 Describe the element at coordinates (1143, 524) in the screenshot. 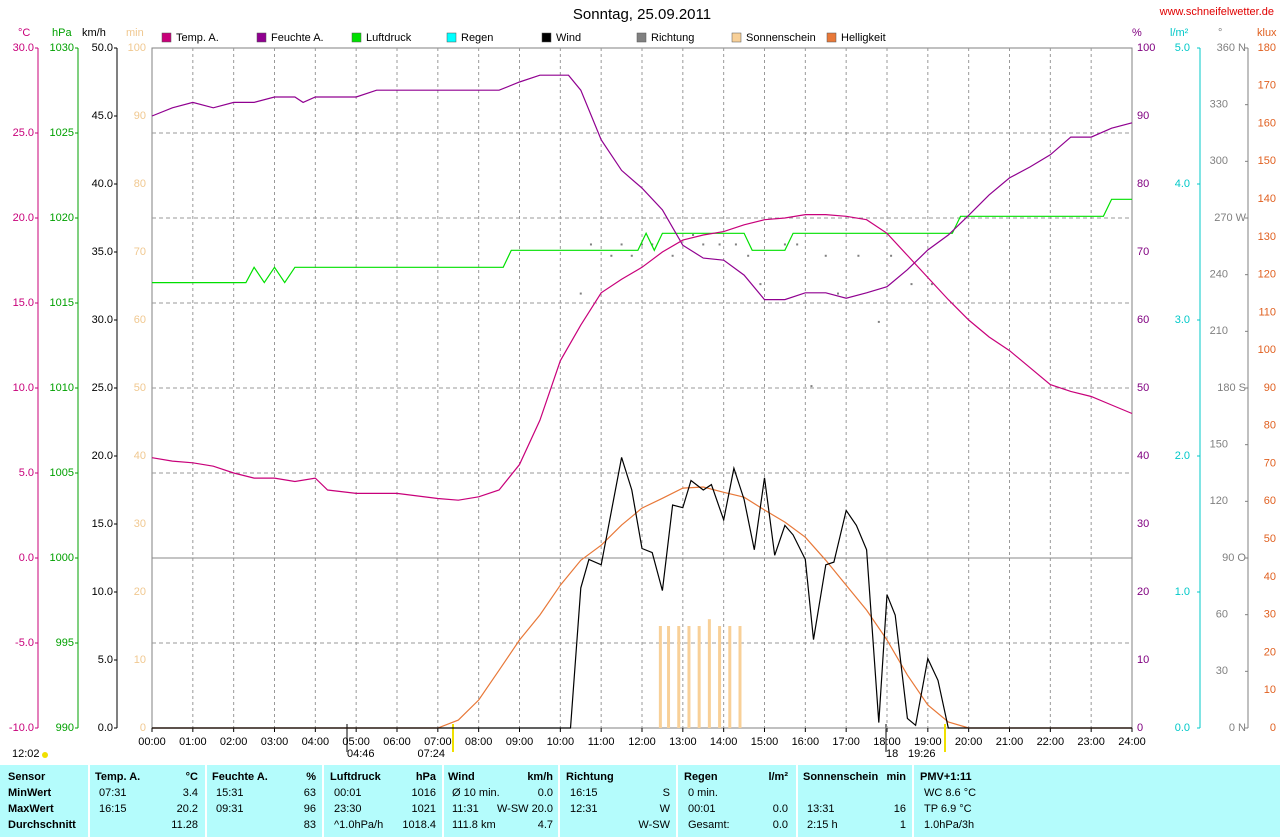

I see `y-tick-label: 30` at that location.